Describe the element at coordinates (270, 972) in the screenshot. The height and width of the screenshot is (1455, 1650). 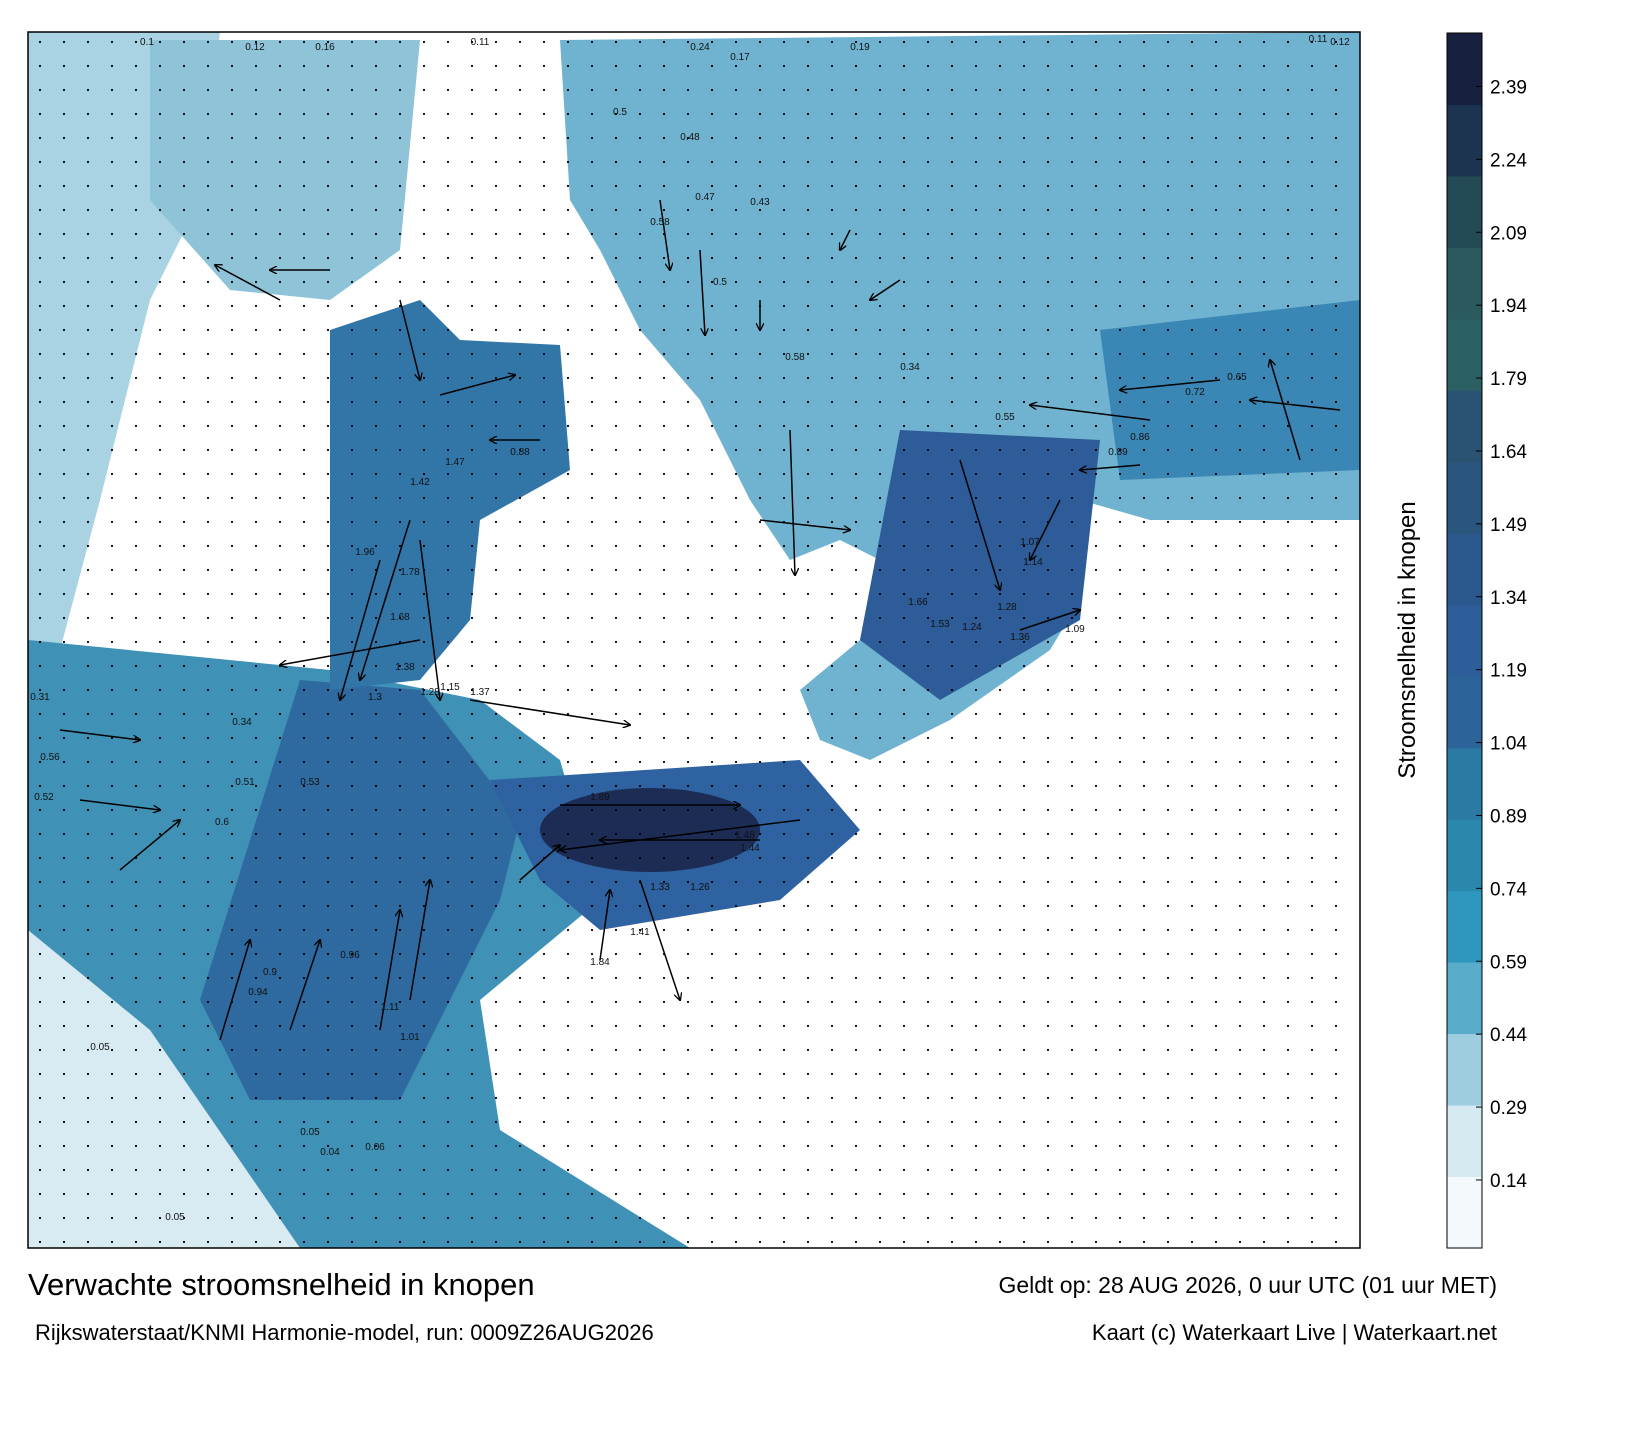
I see `speed-label: 0.9` at that location.